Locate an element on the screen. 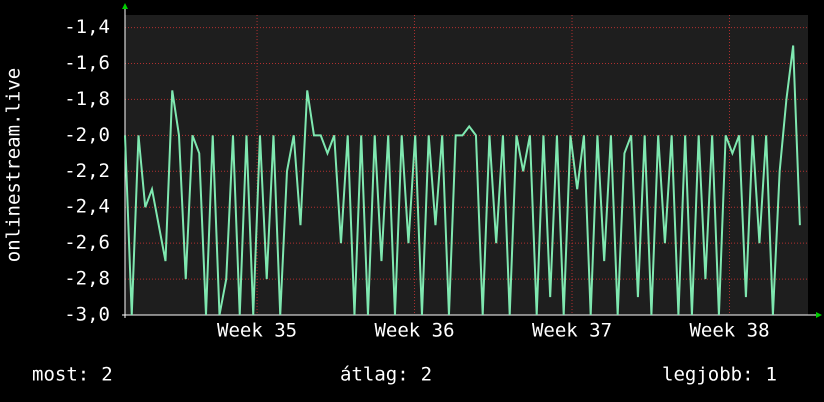 The width and height of the screenshot is (824, 402). y-tick-label: -1,4 is located at coordinates (87, 27).